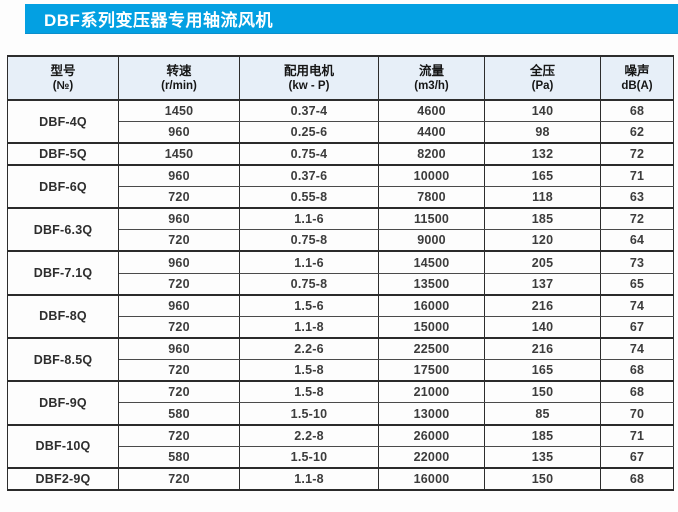 The width and height of the screenshot is (678, 512). What do you see at coordinates (431, 71) in the screenshot?
I see `col-header-label: 流量` at bounding box center [431, 71].